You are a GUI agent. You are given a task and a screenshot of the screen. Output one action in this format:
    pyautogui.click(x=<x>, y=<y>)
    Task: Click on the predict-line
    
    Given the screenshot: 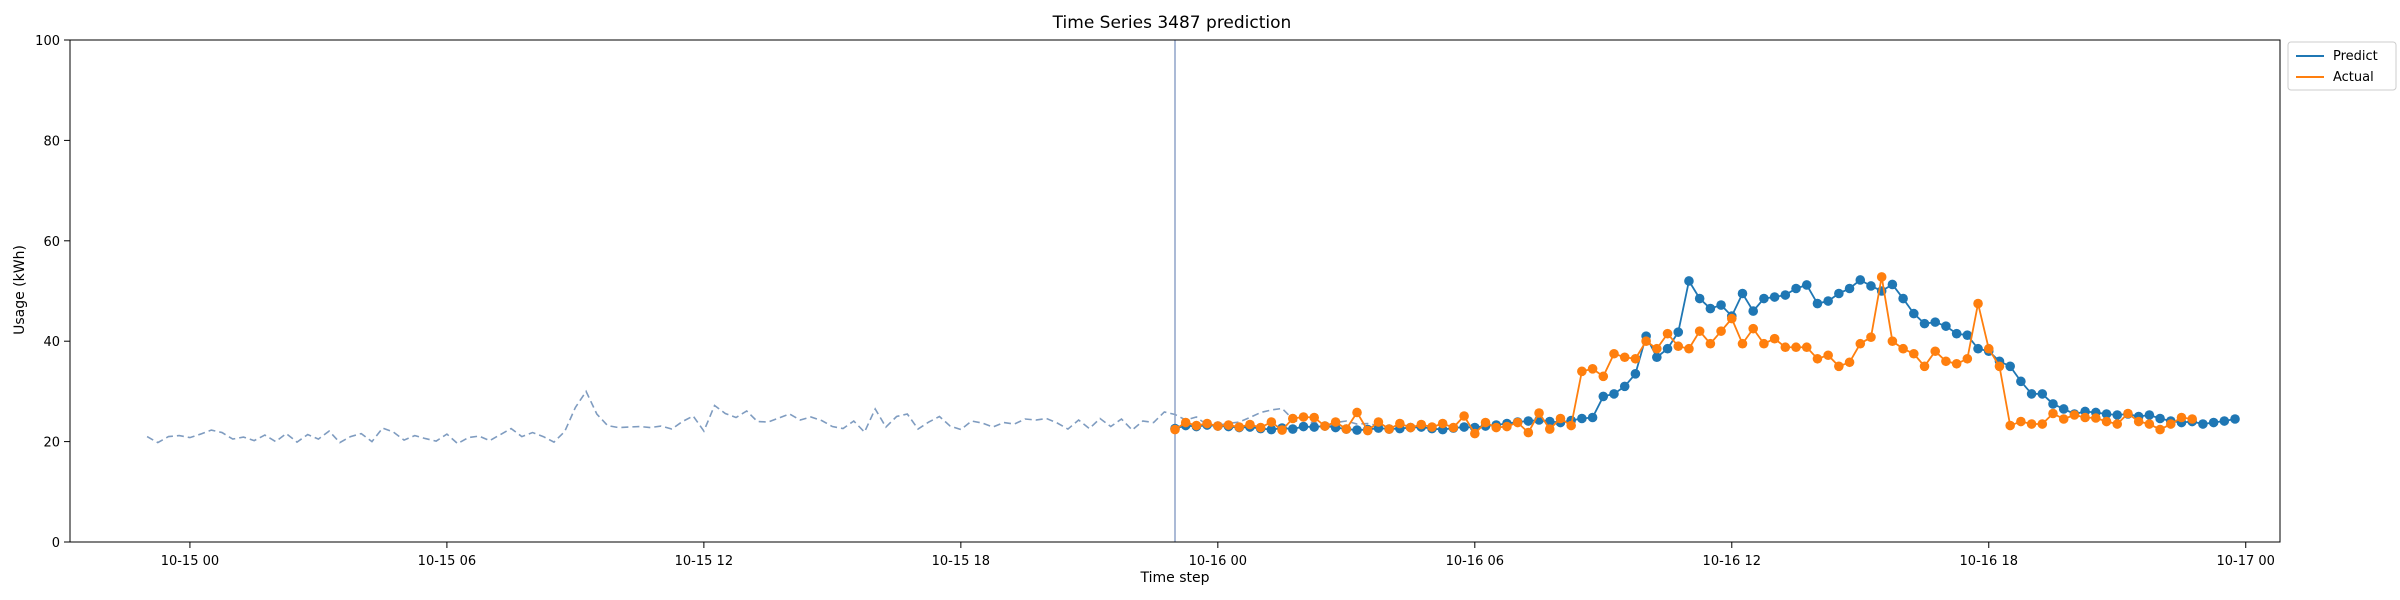 What is the action you would take?
    pyautogui.click(x=1705, y=354)
    